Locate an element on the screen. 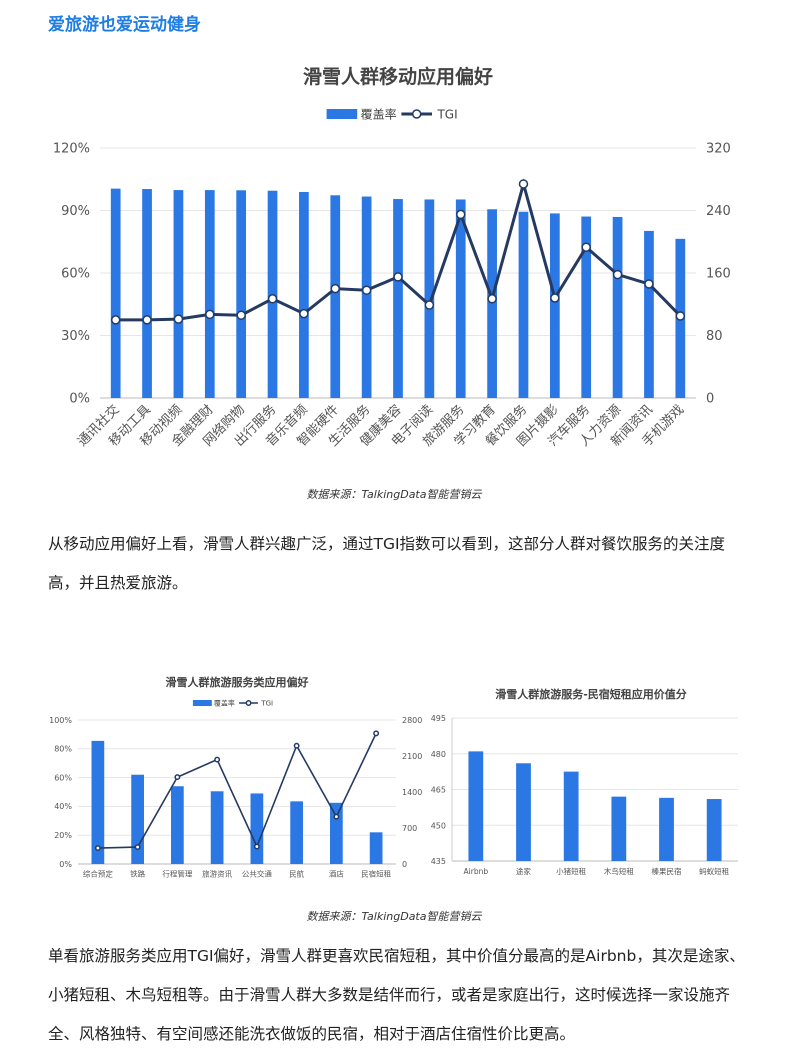  bar-Airbnb is located at coordinates (476, 806).